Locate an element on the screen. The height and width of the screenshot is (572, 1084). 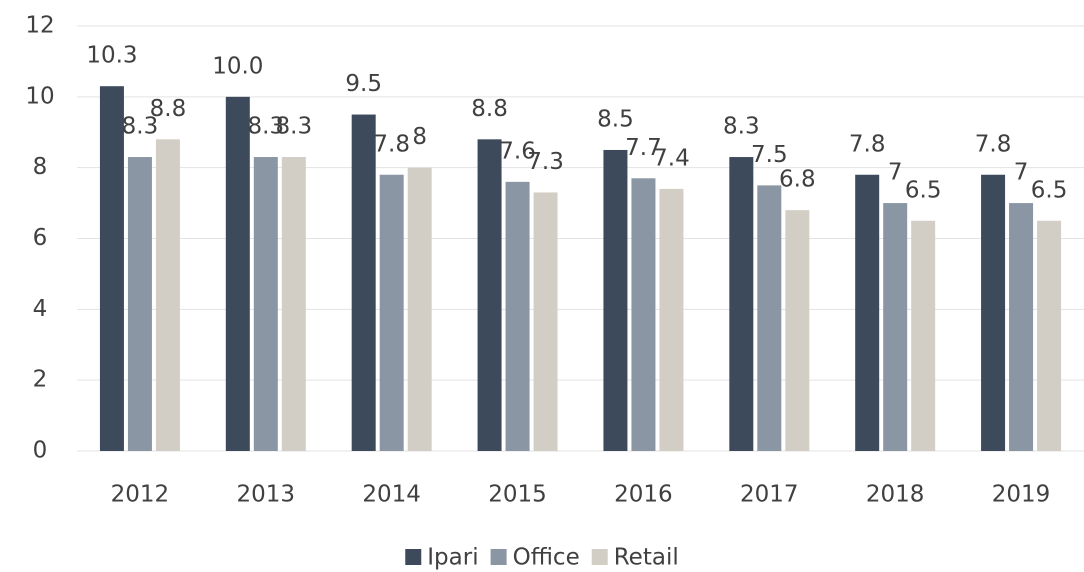
y-tick-label: 12 is located at coordinates (39, 26).